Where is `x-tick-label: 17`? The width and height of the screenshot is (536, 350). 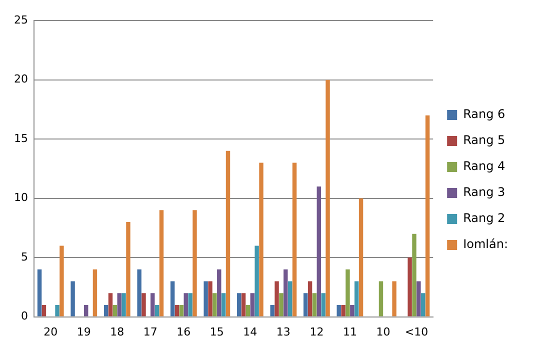
x-tick-label: 17 is located at coordinates (150, 331).